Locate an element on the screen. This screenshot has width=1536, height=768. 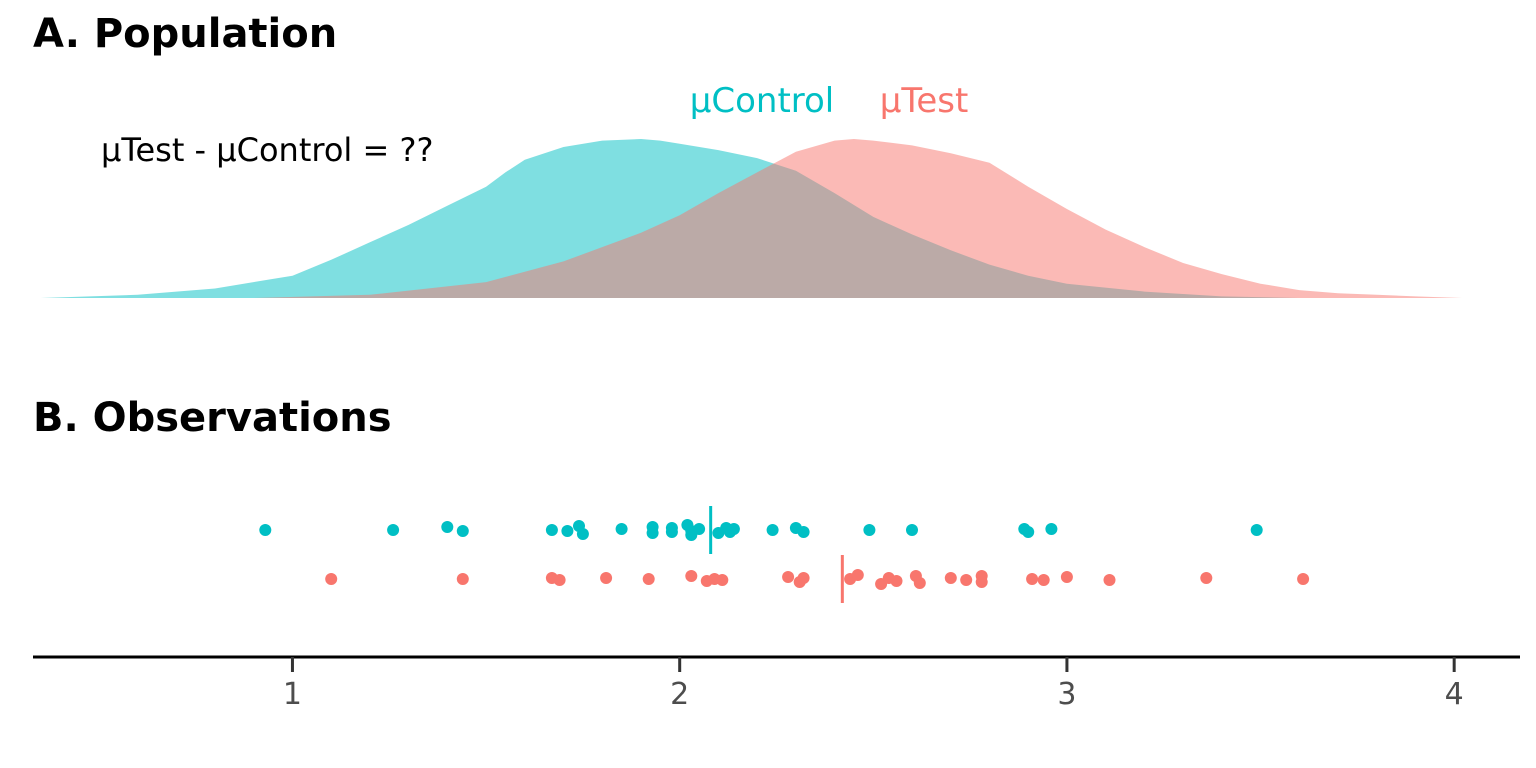
difference-question-annotation: μTest - μControl = ?? is located at coordinates (267, 150).